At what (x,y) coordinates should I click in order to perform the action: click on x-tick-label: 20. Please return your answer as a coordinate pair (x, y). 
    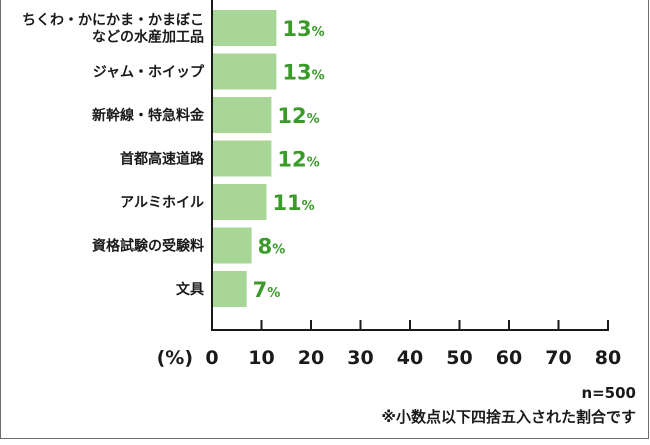
    Looking at the image, I should click on (311, 358).